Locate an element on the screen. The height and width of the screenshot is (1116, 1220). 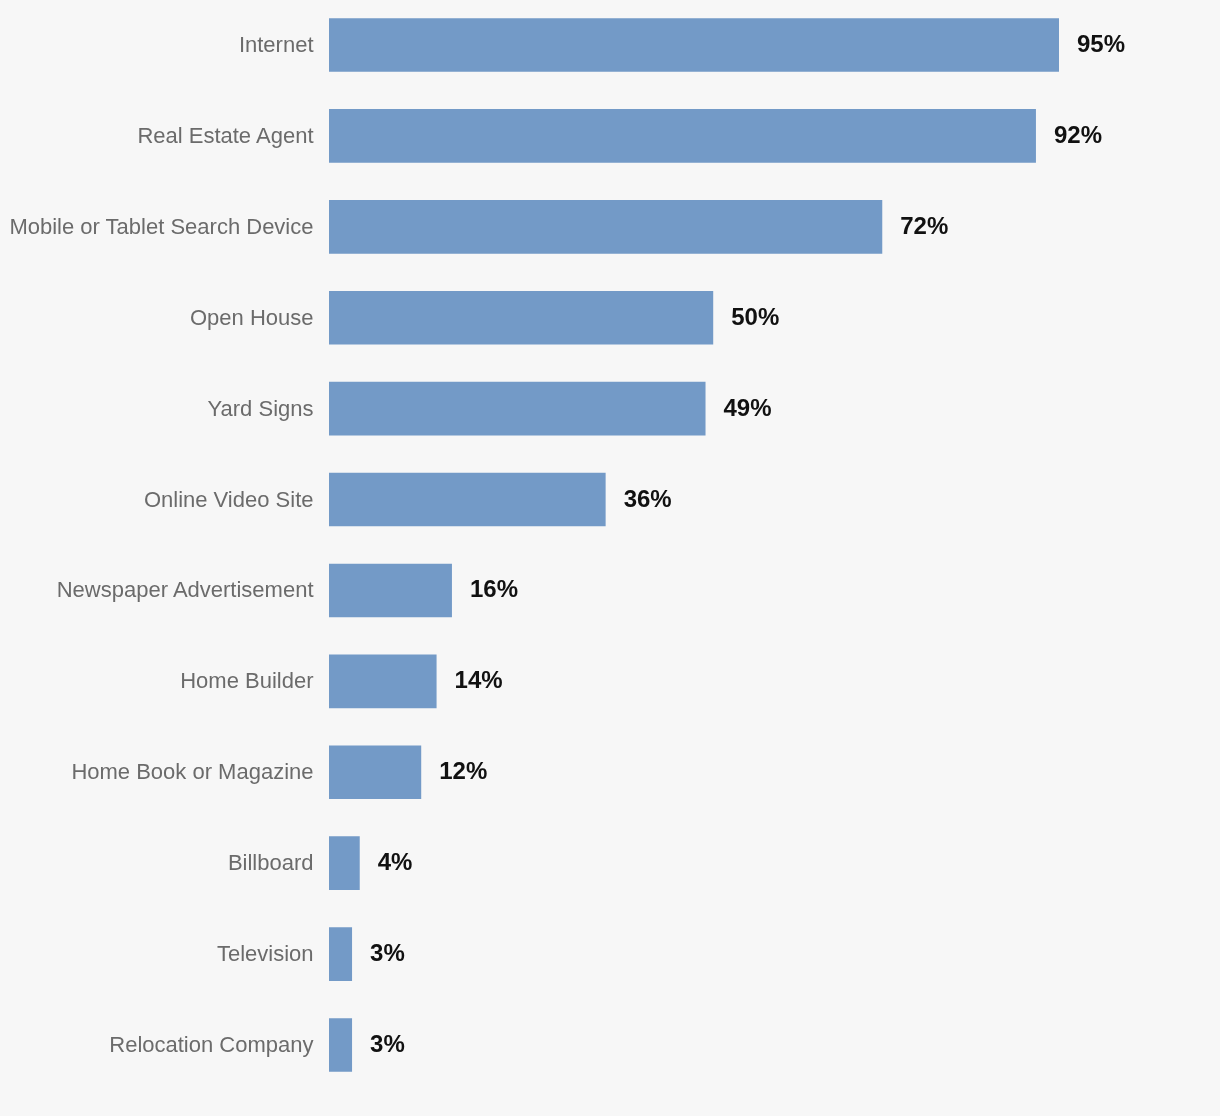
y-tick-label: Newspaper Advertisement is located at coordinates (185, 590).